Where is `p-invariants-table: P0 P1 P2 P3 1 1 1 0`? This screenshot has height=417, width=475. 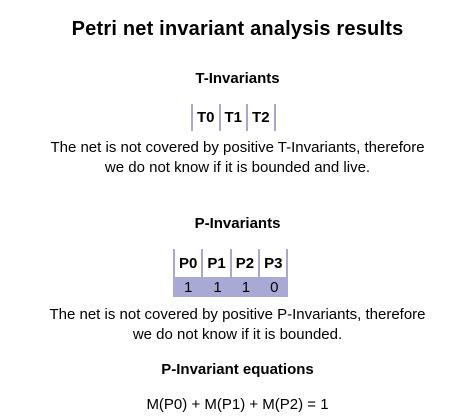 p-invariants-table: P0 P1 P2 P3 1 1 1 0 is located at coordinates (231, 273).